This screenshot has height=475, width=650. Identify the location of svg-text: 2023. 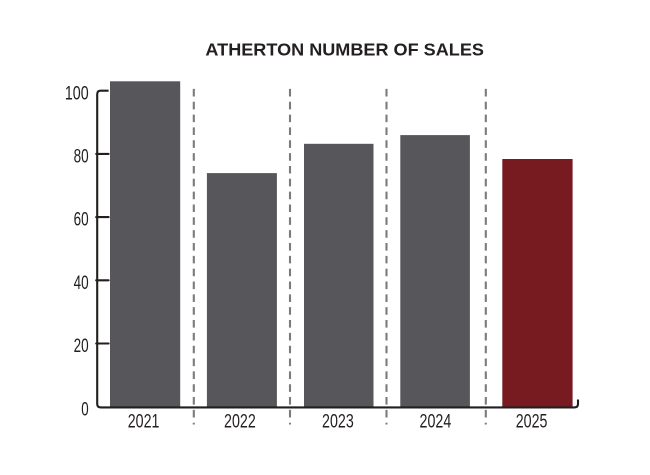
(338, 422).